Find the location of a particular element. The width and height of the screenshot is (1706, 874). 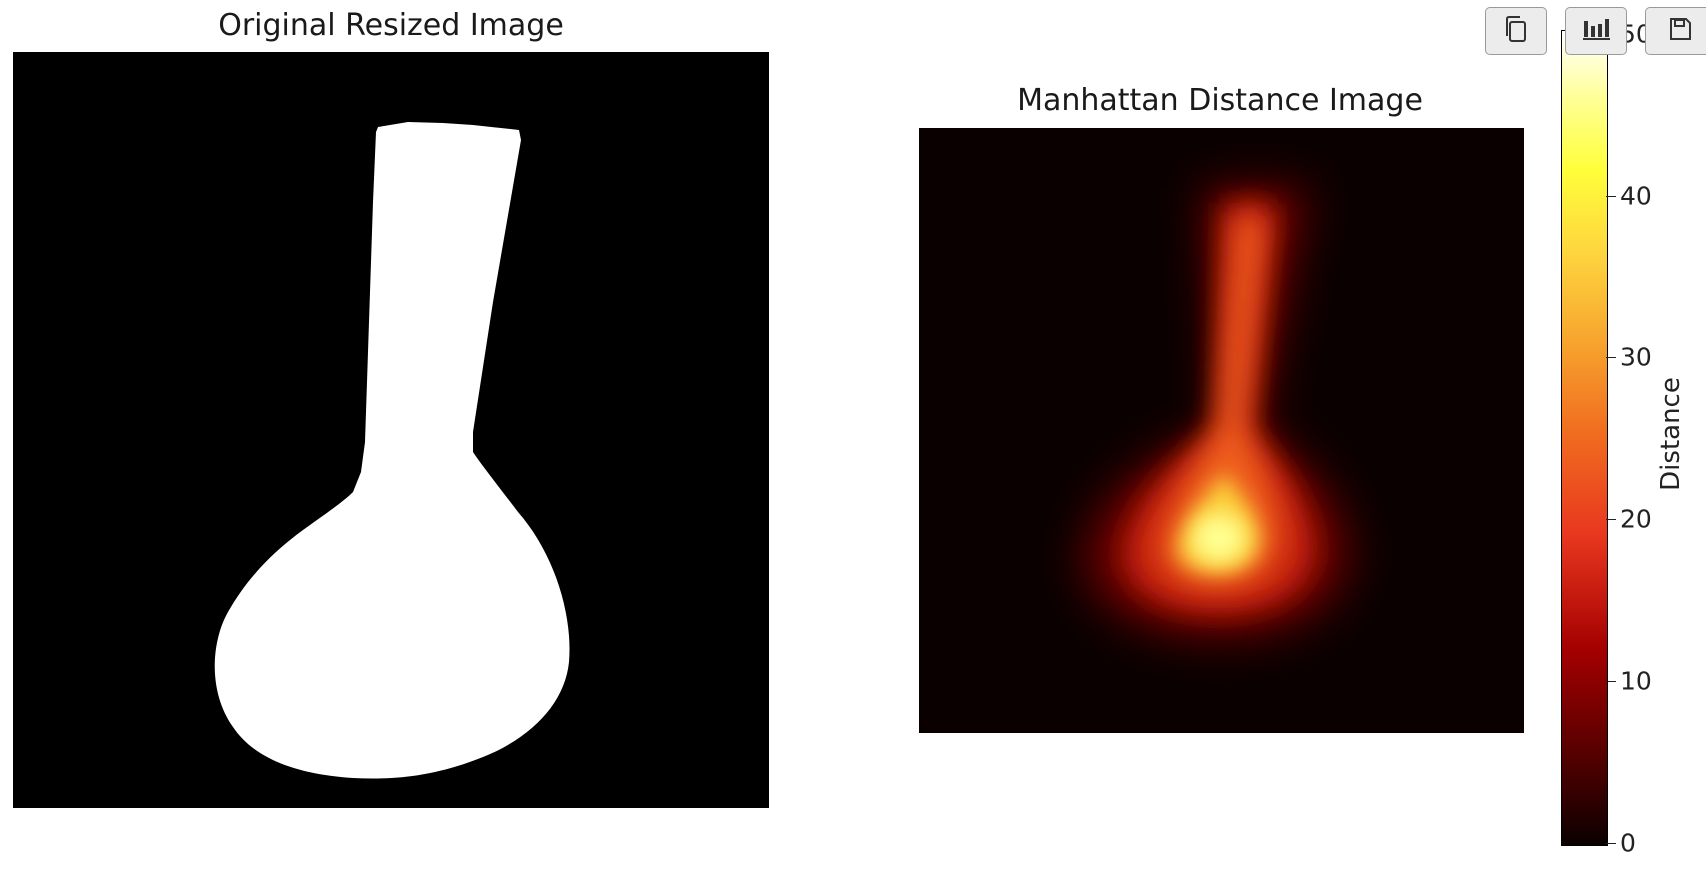

colorbar is located at coordinates (1584, 438).